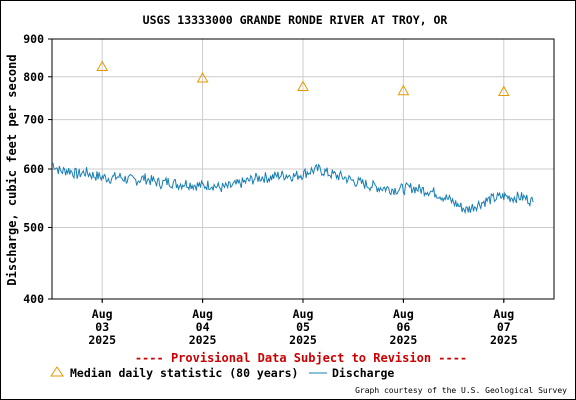 The image size is (576, 400). Describe the element at coordinates (33, 77) in the screenshot. I see `y-tick-label: 800` at that location.